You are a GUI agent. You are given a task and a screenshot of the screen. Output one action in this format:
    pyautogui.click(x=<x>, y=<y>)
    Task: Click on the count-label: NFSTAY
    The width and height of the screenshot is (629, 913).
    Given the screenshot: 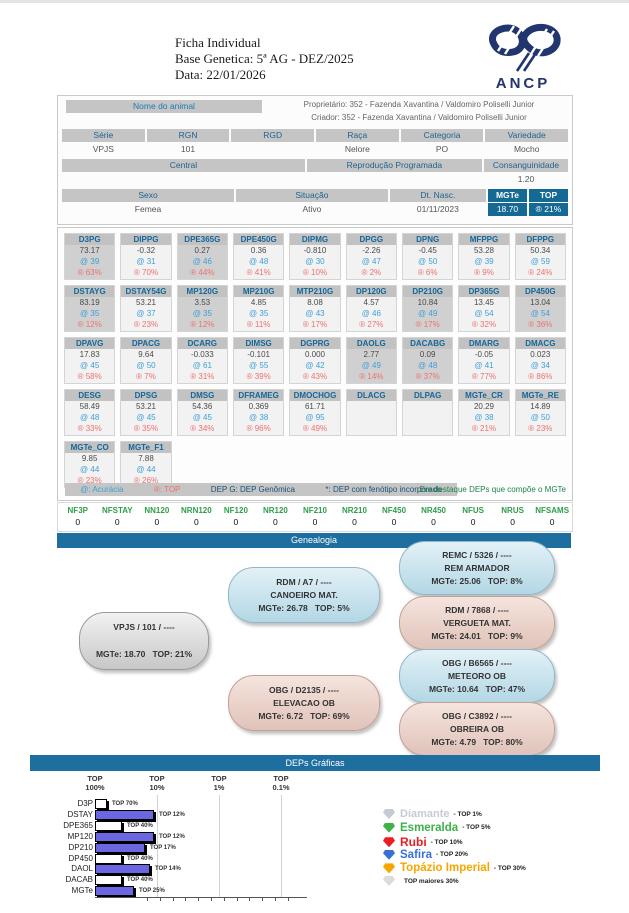 What is the action you would take?
    pyautogui.click(x=117, y=510)
    